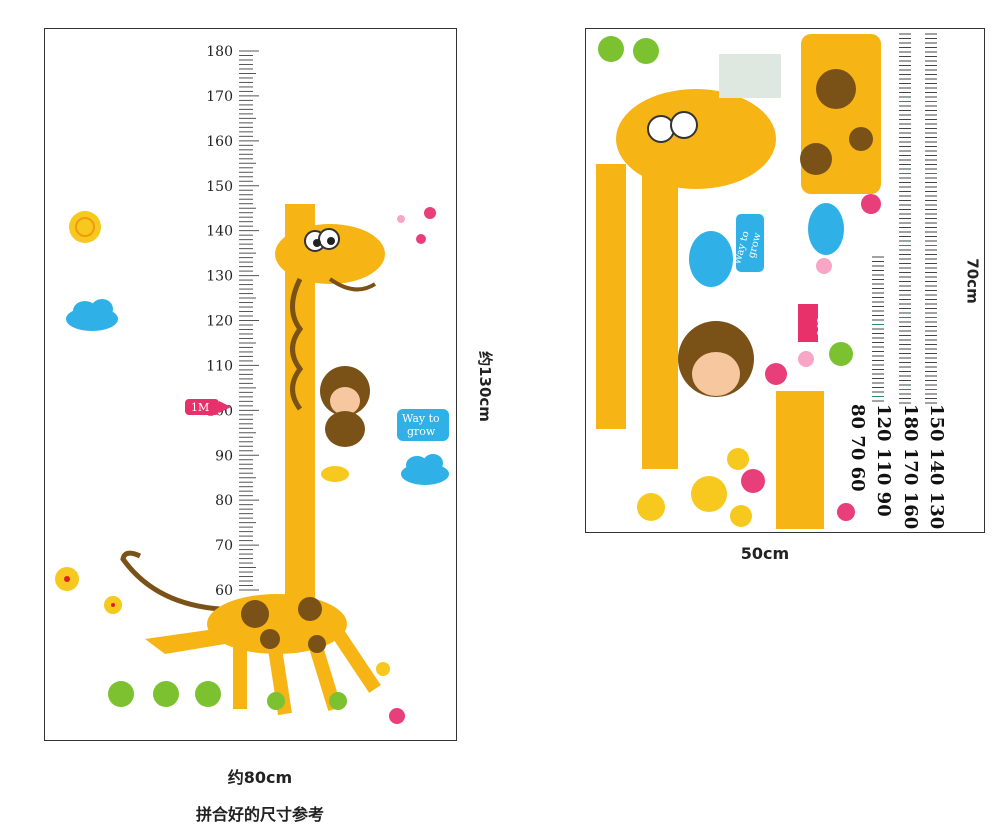 The image size is (1002, 831). Describe the element at coordinates (972, 281) in the screenshot. I see `right-height-label: 70cm` at that location.